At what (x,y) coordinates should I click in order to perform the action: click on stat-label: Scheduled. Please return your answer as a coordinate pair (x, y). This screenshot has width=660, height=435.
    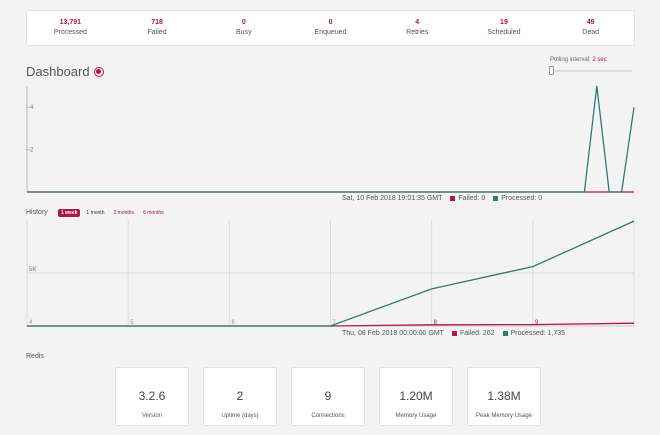
    Looking at the image, I should click on (504, 32).